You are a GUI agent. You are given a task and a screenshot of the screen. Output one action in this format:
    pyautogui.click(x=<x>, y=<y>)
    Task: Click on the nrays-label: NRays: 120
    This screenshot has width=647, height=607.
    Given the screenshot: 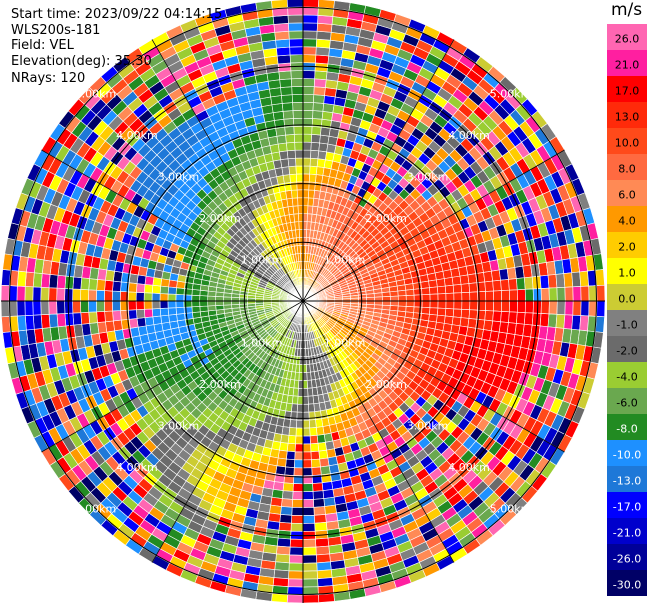 What is the action you would take?
    pyautogui.click(x=48, y=78)
    